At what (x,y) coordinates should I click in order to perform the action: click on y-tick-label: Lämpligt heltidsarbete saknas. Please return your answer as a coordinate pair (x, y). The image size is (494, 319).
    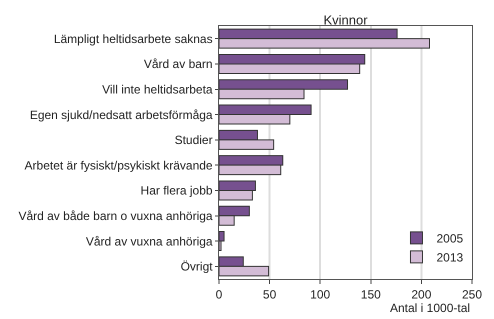
    Looking at the image, I should click on (133, 39).